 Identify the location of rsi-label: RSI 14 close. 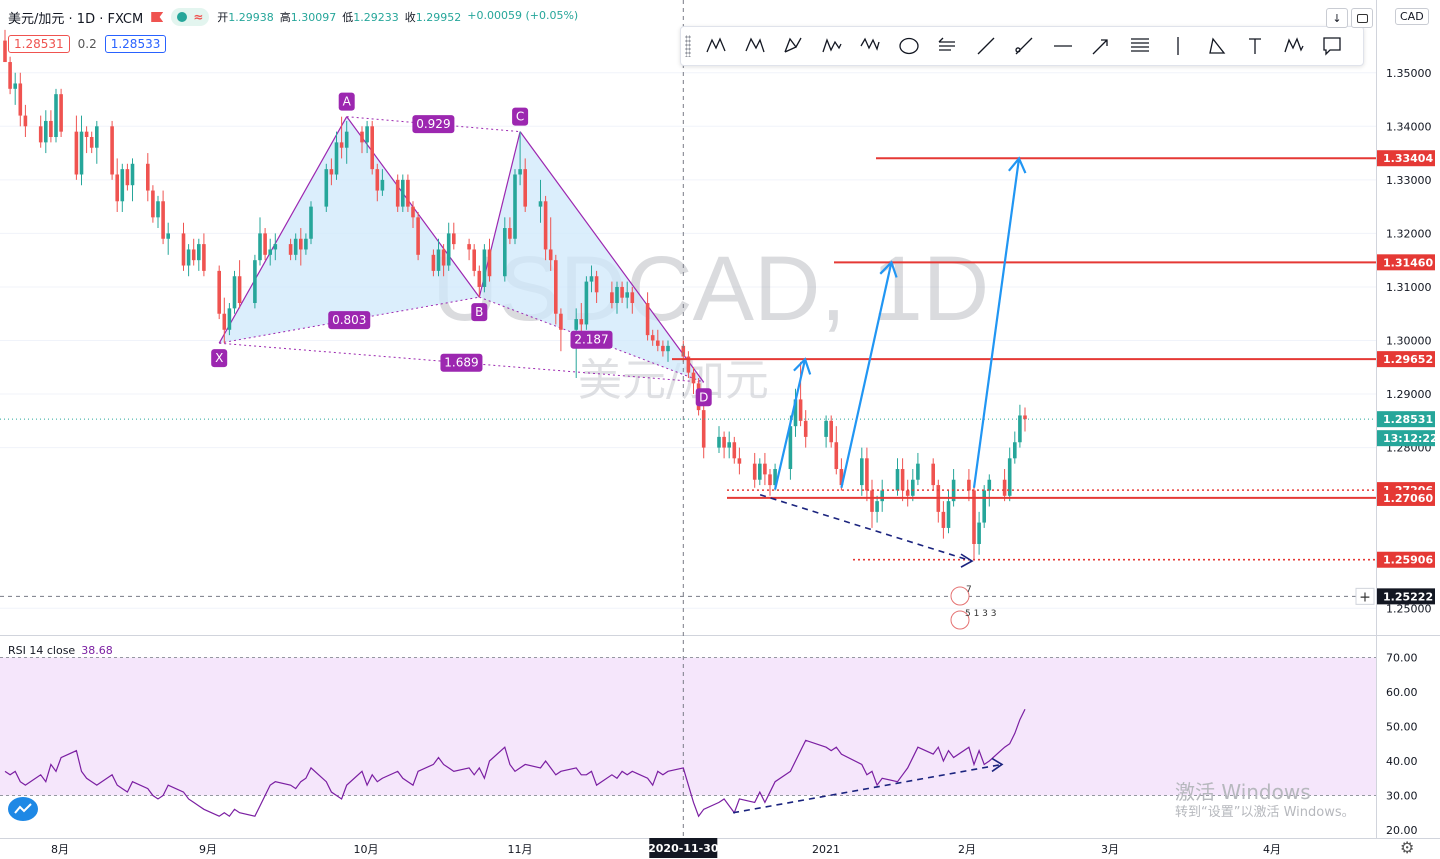
(42, 650).